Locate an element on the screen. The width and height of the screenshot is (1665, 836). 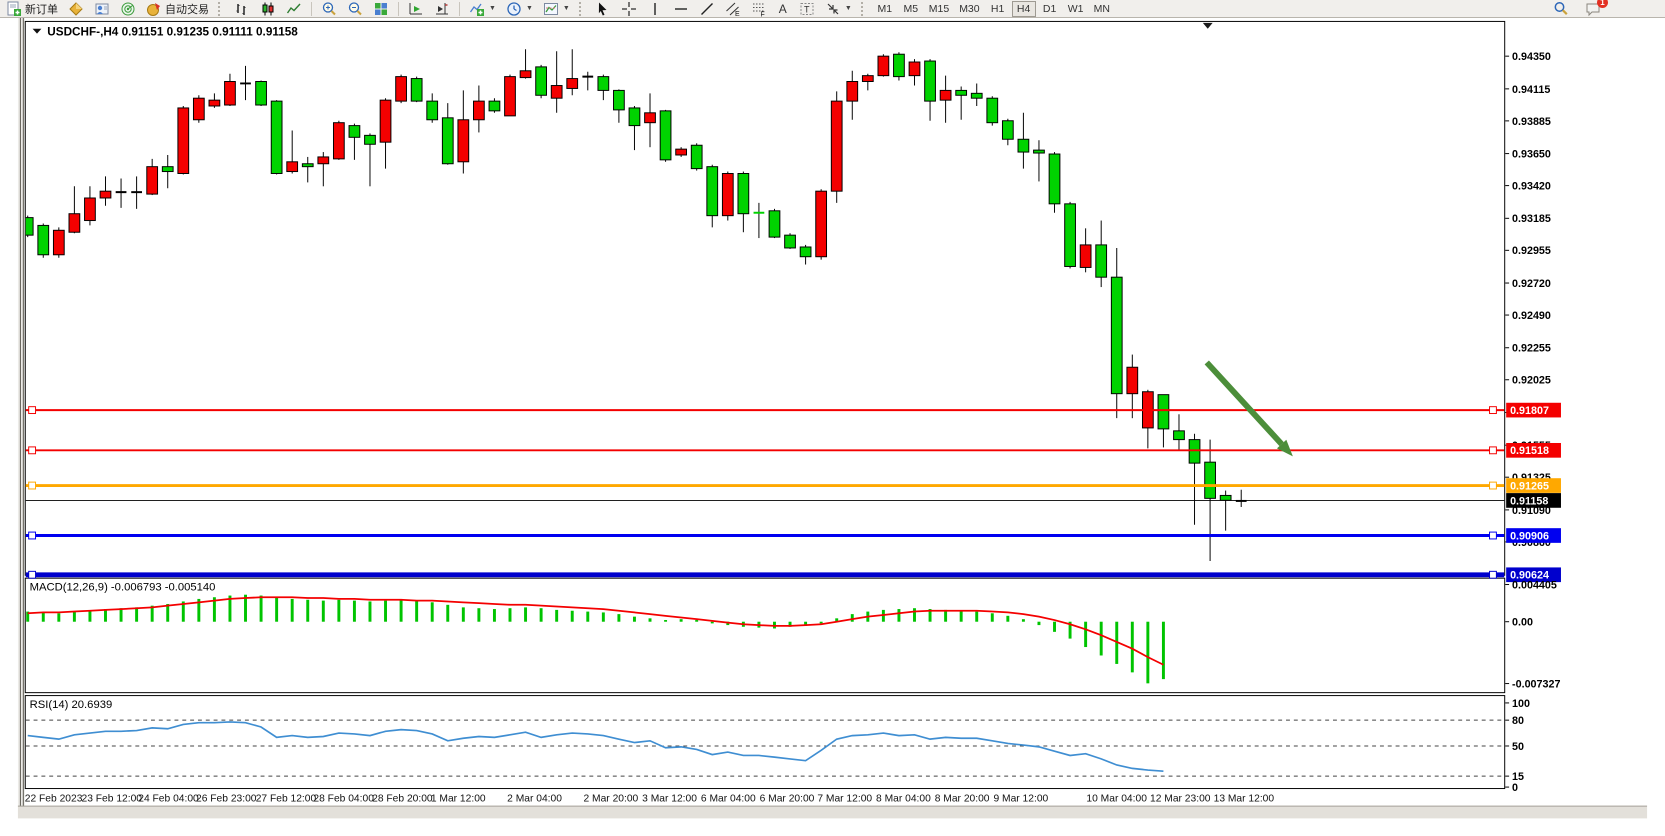
chart-shift-button is located at coordinates (442, 9).